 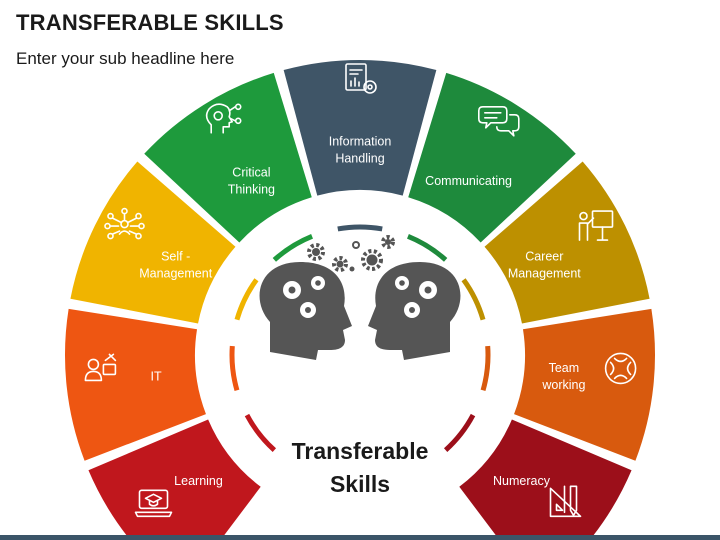 What do you see at coordinates (360, 484) in the screenshot?
I see `center-title-line2: Skills` at bounding box center [360, 484].